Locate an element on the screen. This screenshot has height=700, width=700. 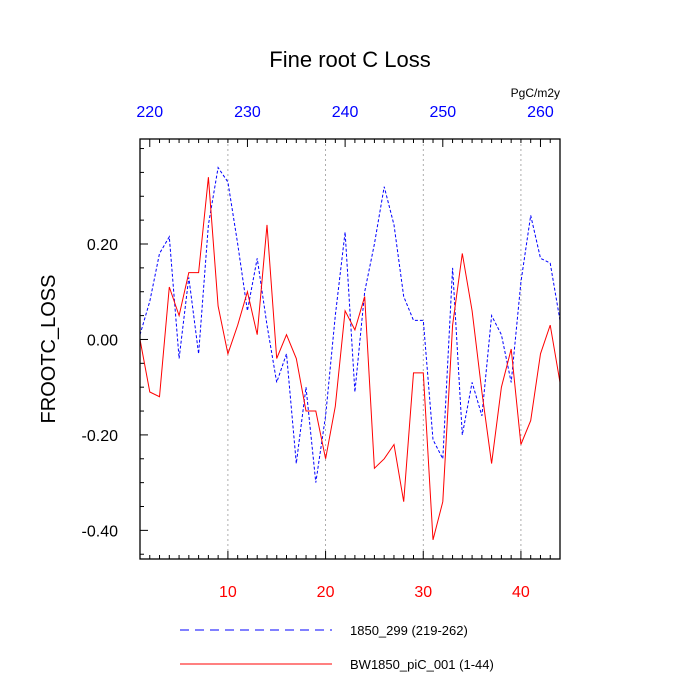
x-tick-label: 40 is located at coordinates (521, 592).